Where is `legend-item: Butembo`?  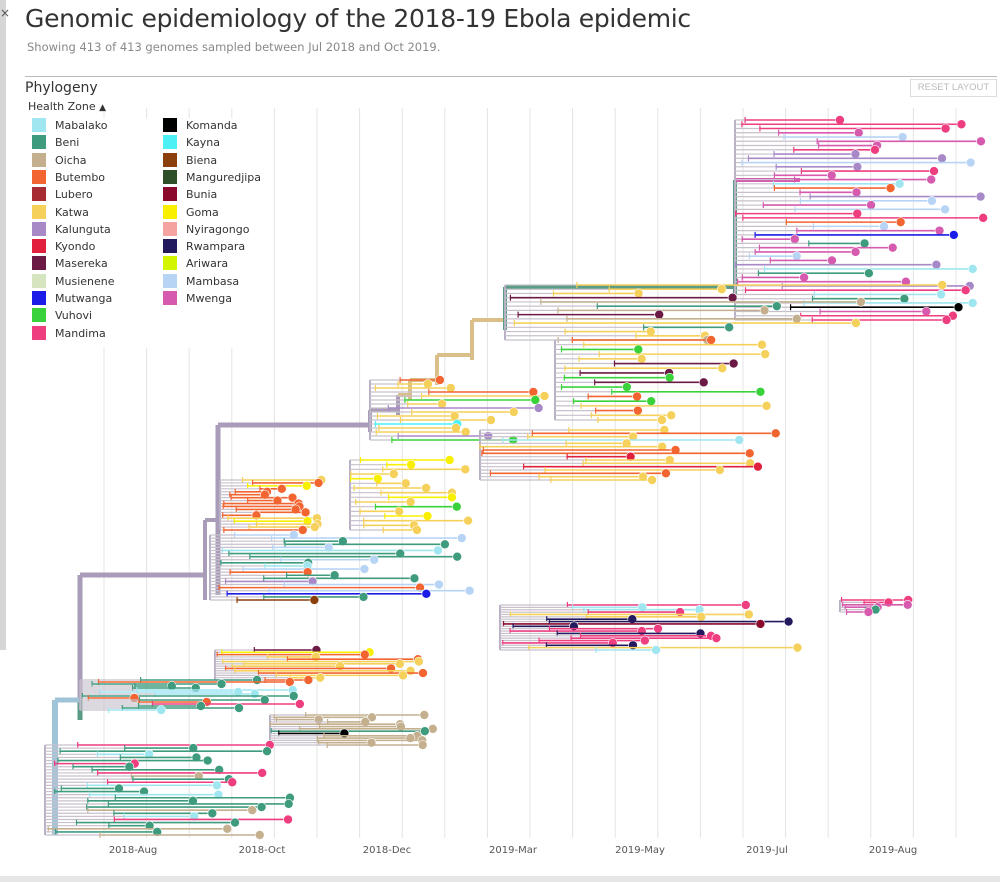
legend-item: Butembo is located at coordinates (68, 177).